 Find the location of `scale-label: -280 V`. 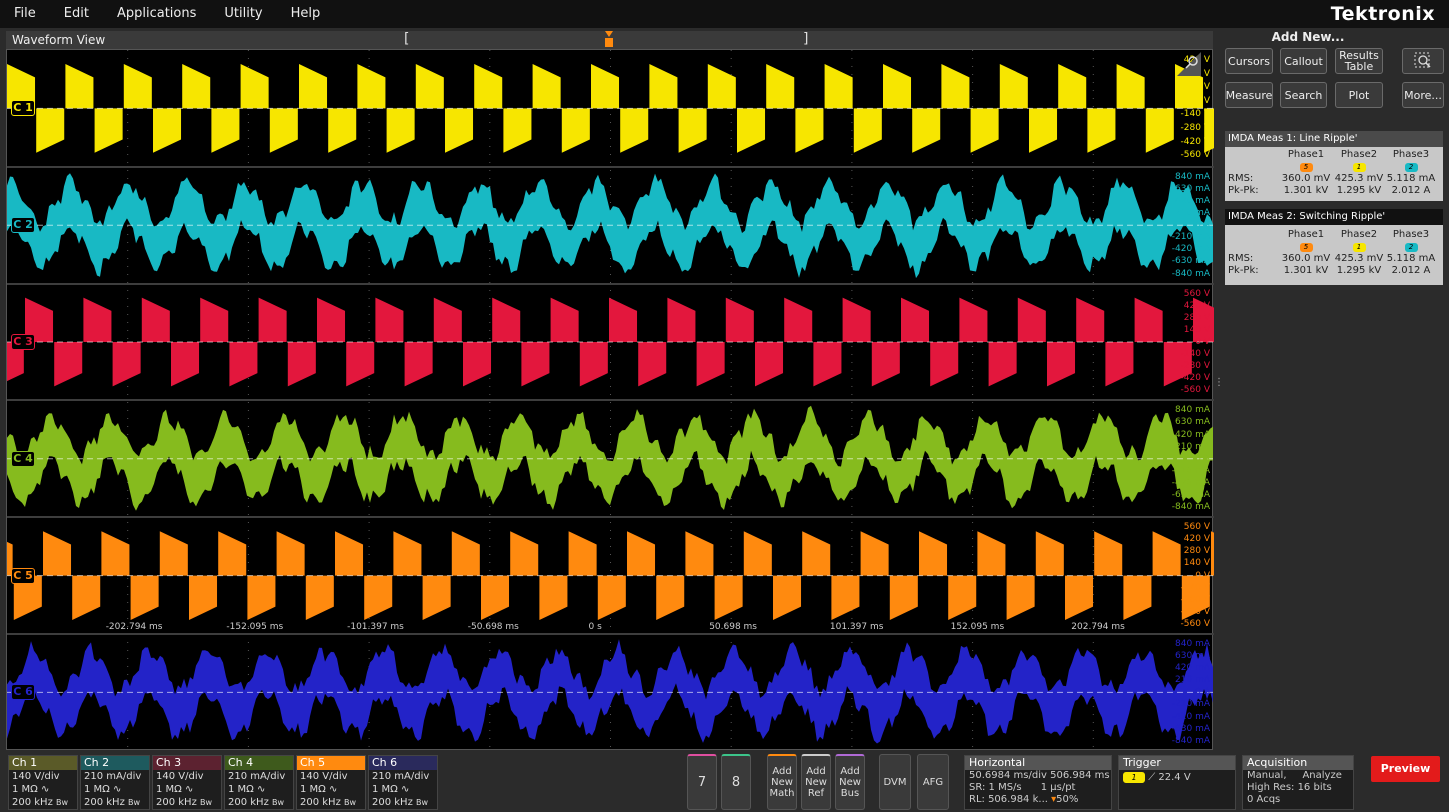

scale-label: -280 V is located at coordinates (1195, 366).